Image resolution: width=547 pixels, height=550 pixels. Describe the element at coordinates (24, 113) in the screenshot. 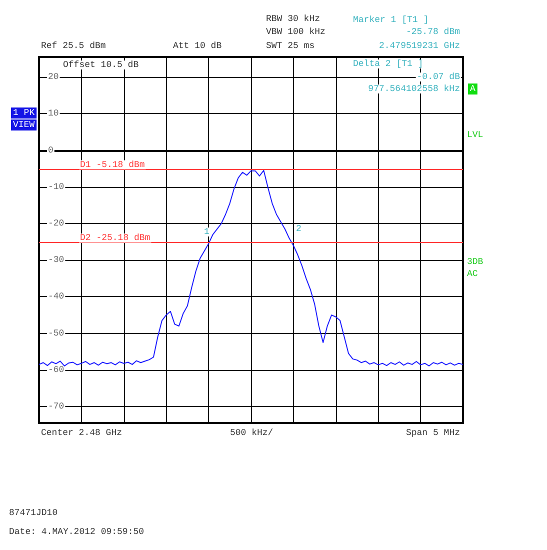

I see `text: 1 PK` at that location.